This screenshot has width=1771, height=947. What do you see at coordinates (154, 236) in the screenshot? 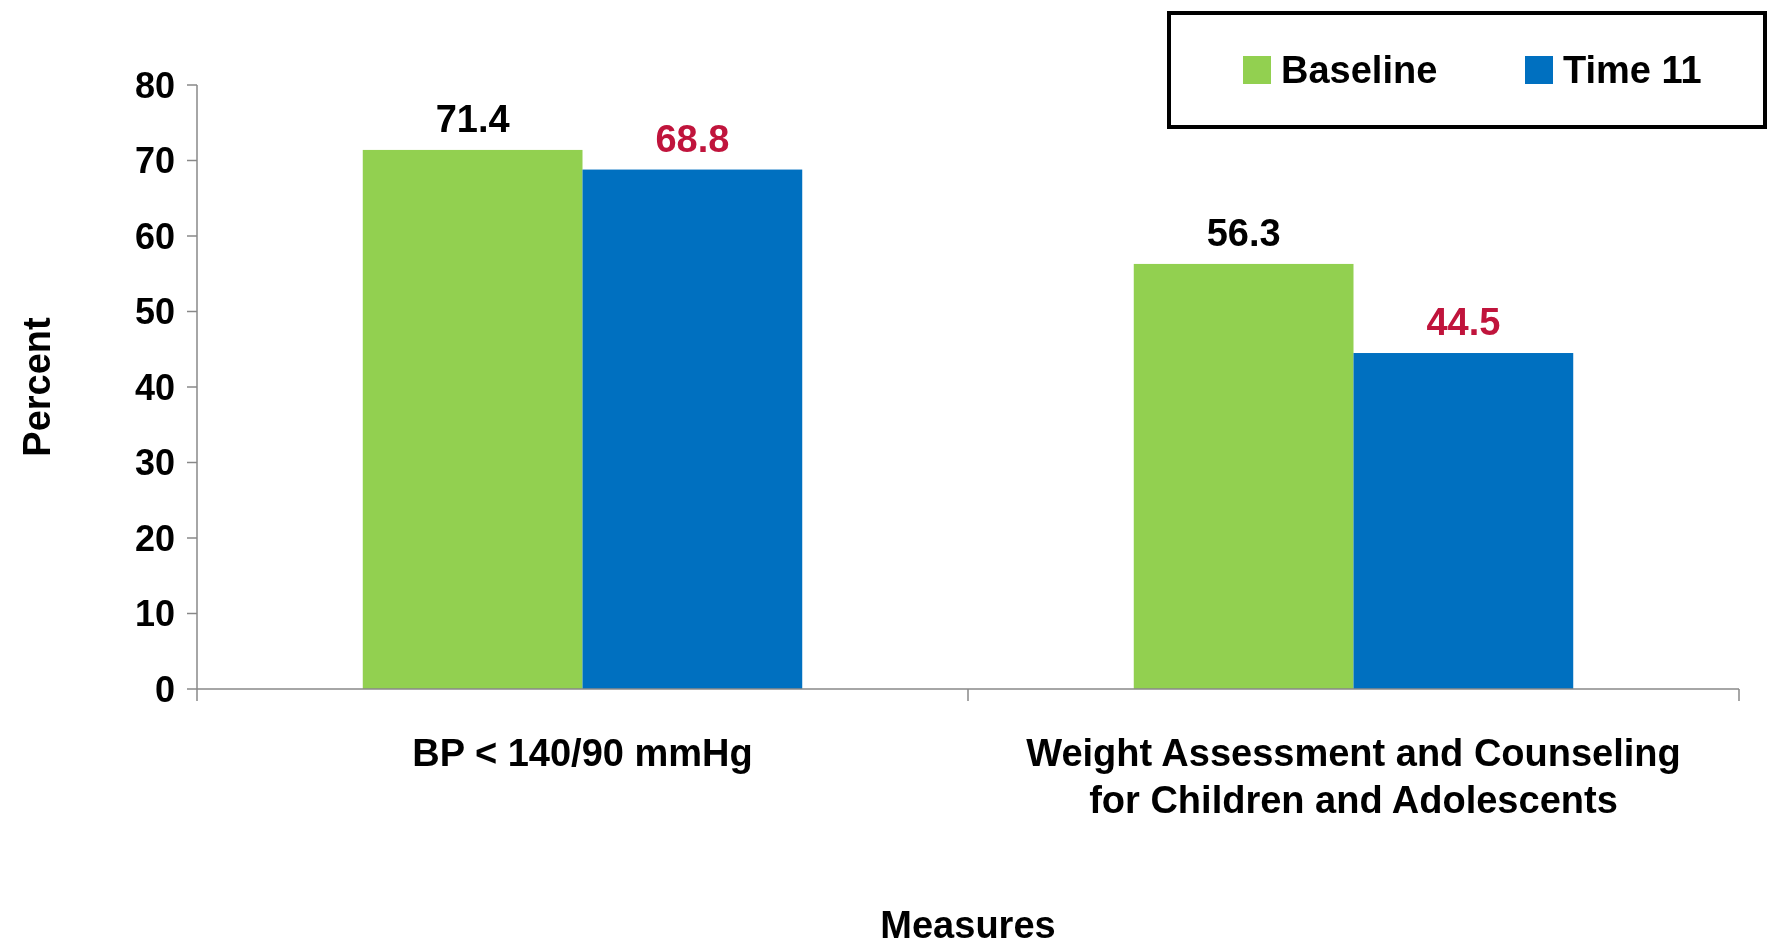
I see `y-tick-label: 60` at bounding box center [154, 236].